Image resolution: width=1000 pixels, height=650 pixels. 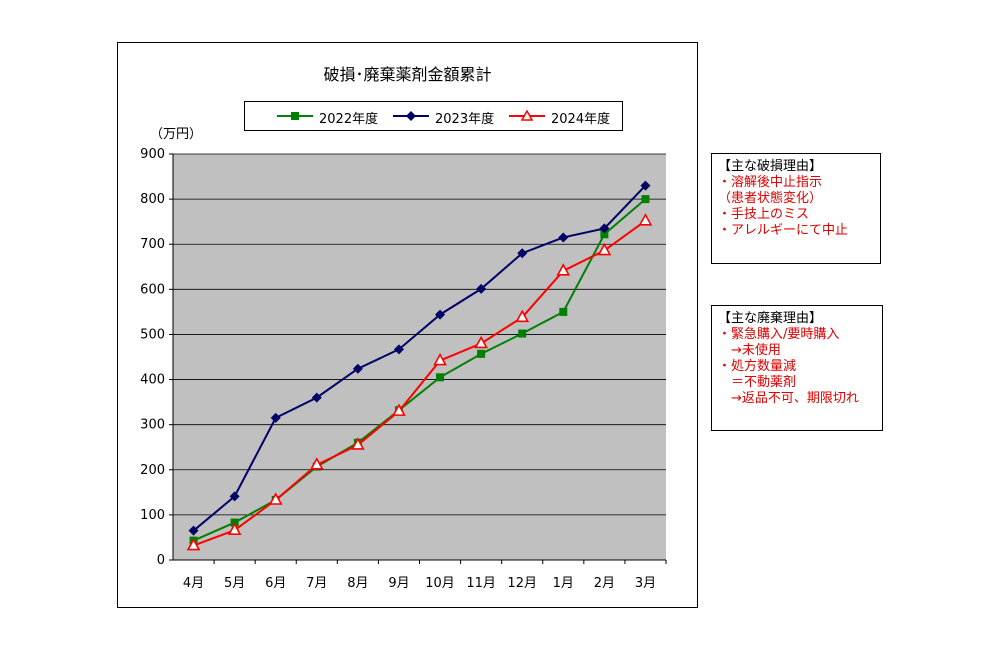 What do you see at coordinates (465, 119) in the screenshot?
I see `legend-label: 2023年度` at bounding box center [465, 119].